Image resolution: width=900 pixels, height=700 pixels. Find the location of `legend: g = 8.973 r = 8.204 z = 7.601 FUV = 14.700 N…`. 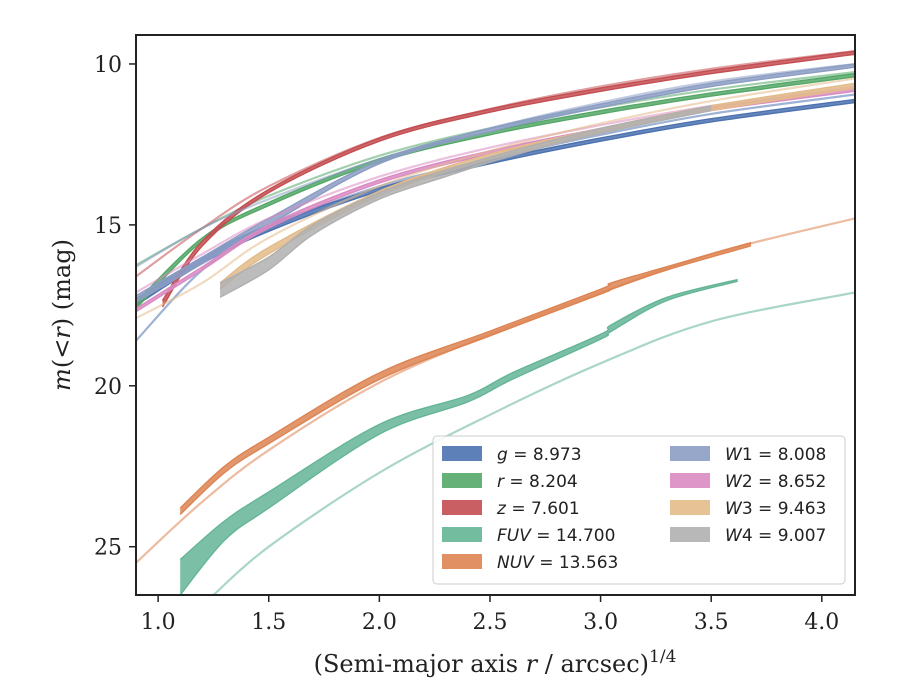

legend: g = 8.973 r = 8.204 z = 7.601 FUV = 14.700 N… is located at coordinates (639, 510).